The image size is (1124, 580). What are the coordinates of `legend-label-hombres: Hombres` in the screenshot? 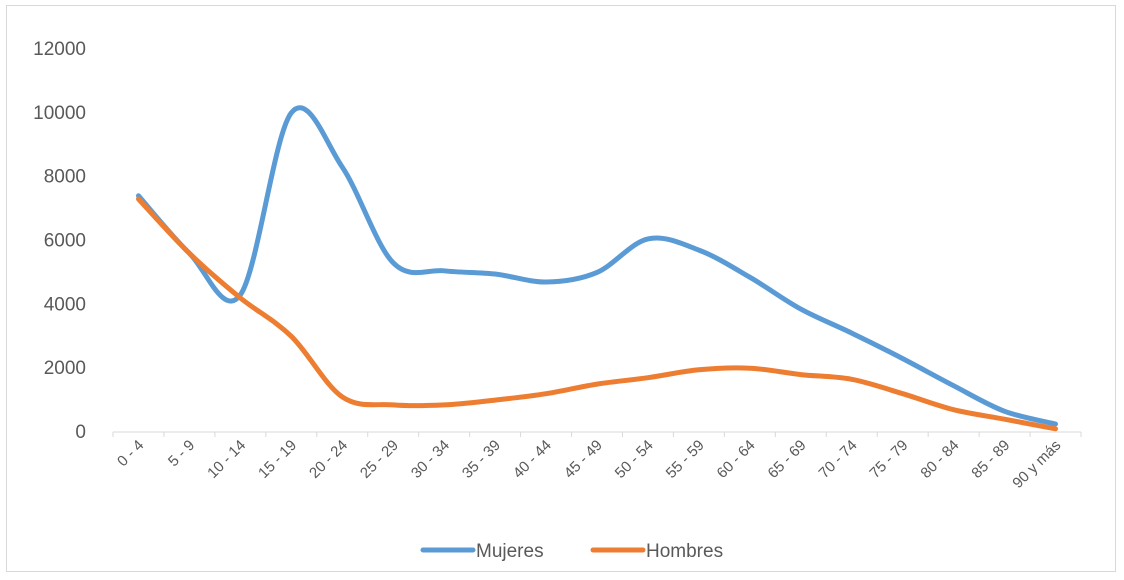 It's located at (684, 551).